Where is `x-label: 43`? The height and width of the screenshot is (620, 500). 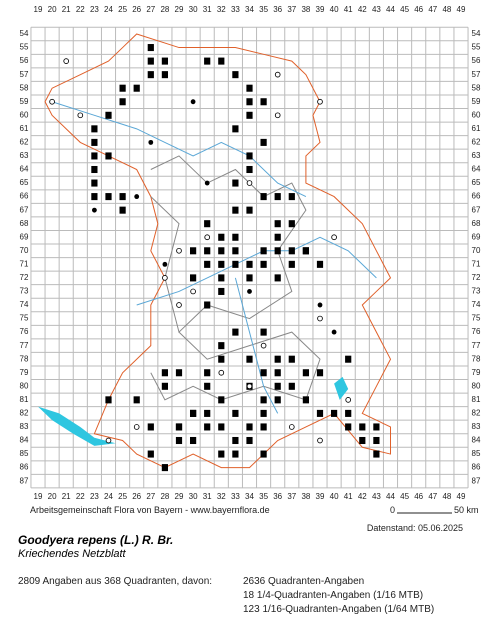 x-label: 43 is located at coordinates (376, 9).